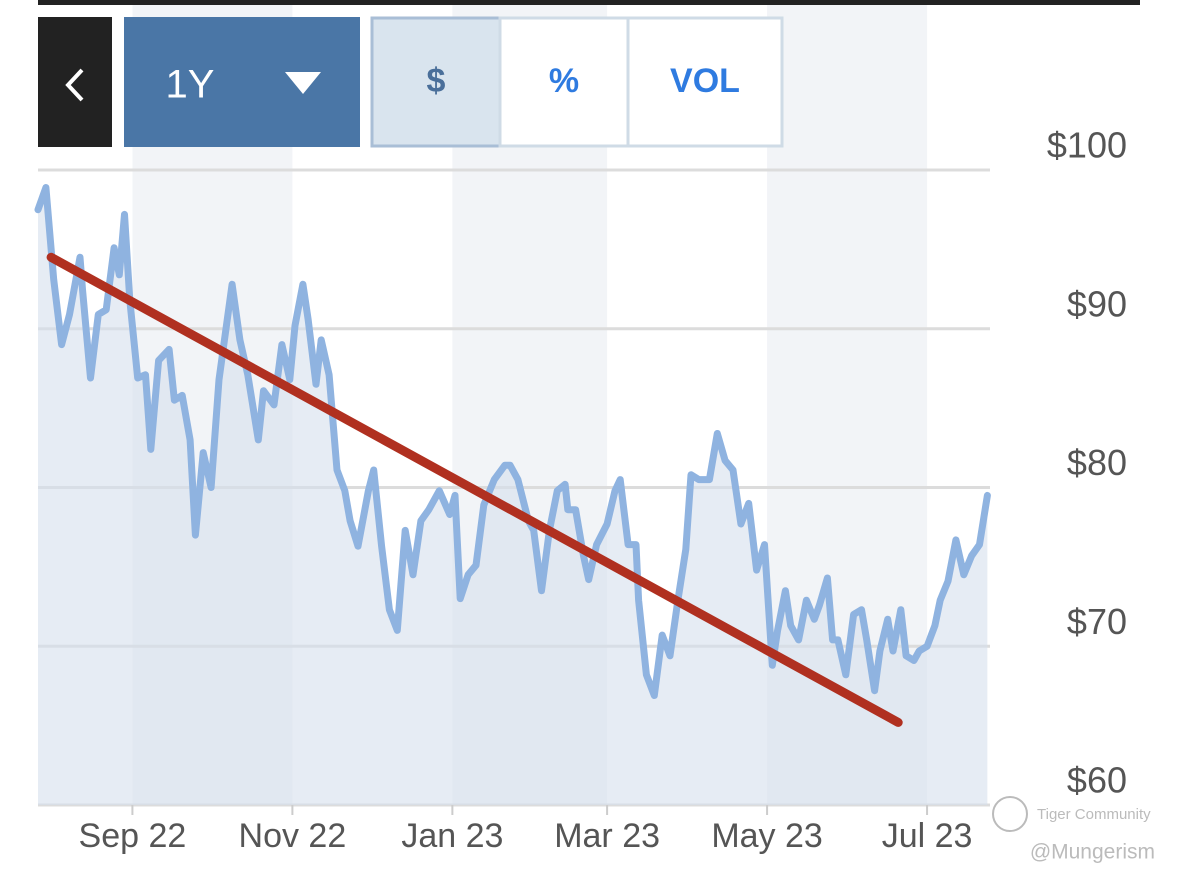 The height and width of the screenshot is (880, 1179). What do you see at coordinates (1097, 462) in the screenshot?
I see `y-tick-label: $80` at bounding box center [1097, 462].